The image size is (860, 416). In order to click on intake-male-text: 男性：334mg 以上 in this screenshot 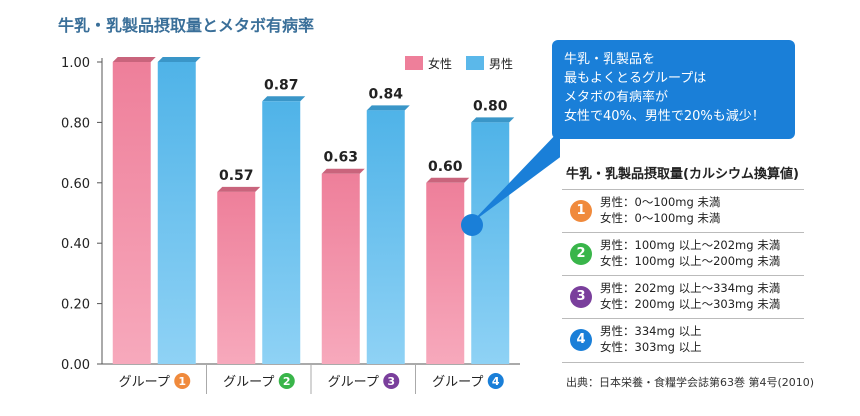, I will do `click(651, 331)`.